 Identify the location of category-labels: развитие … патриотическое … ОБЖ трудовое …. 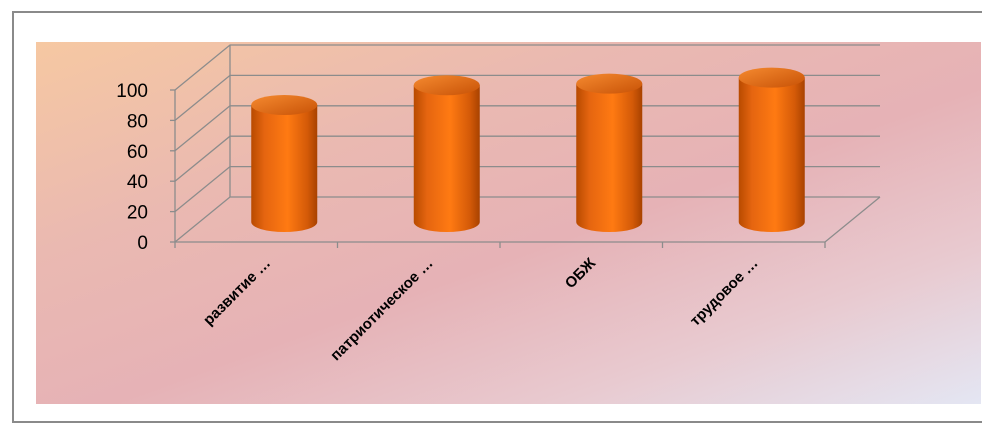
(481, 310).